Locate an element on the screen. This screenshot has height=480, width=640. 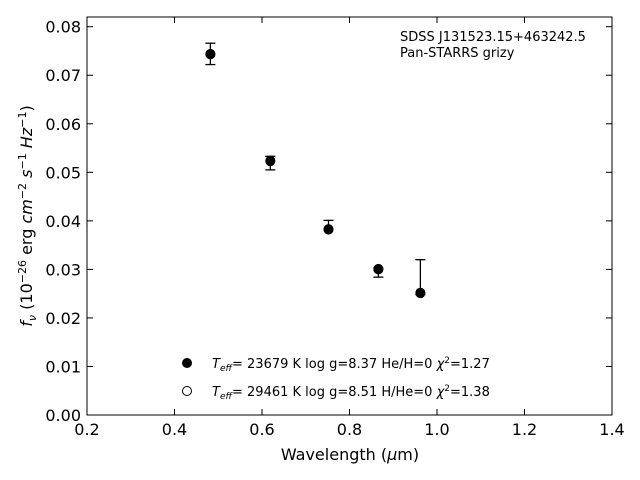
y-tick-label: 0.07 is located at coordinates (63, 75).